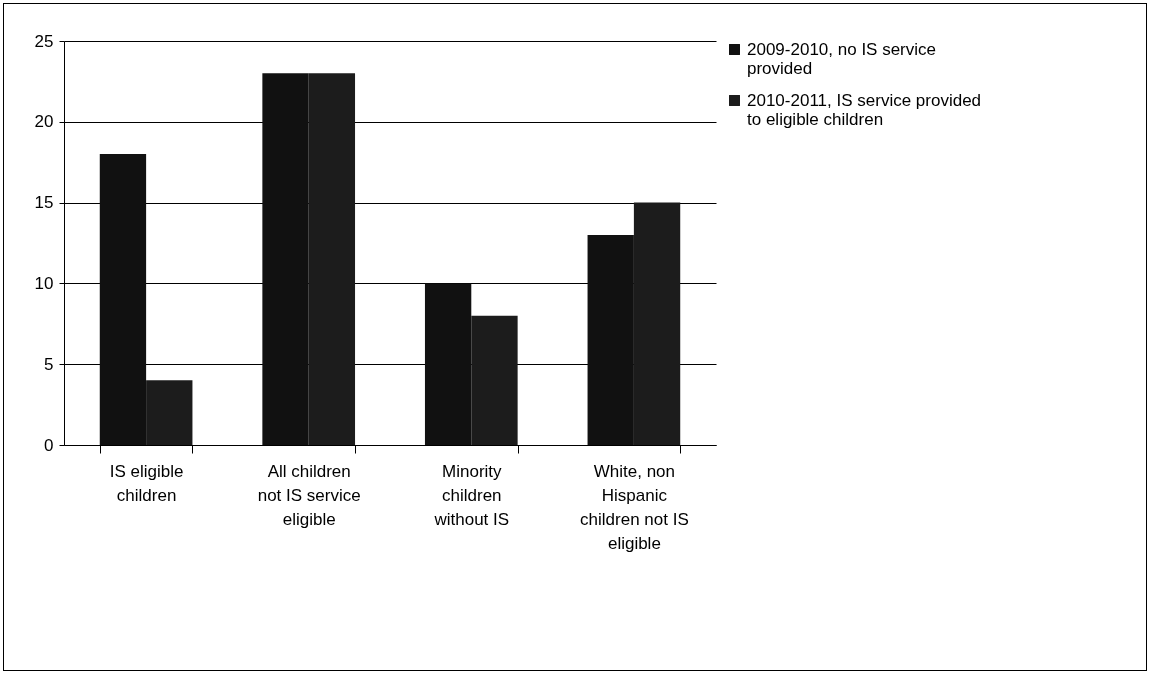  Describe the element at coordinates (146, 483) in the screenshot. I see `x-tick-label: IS eligible children` at that location.